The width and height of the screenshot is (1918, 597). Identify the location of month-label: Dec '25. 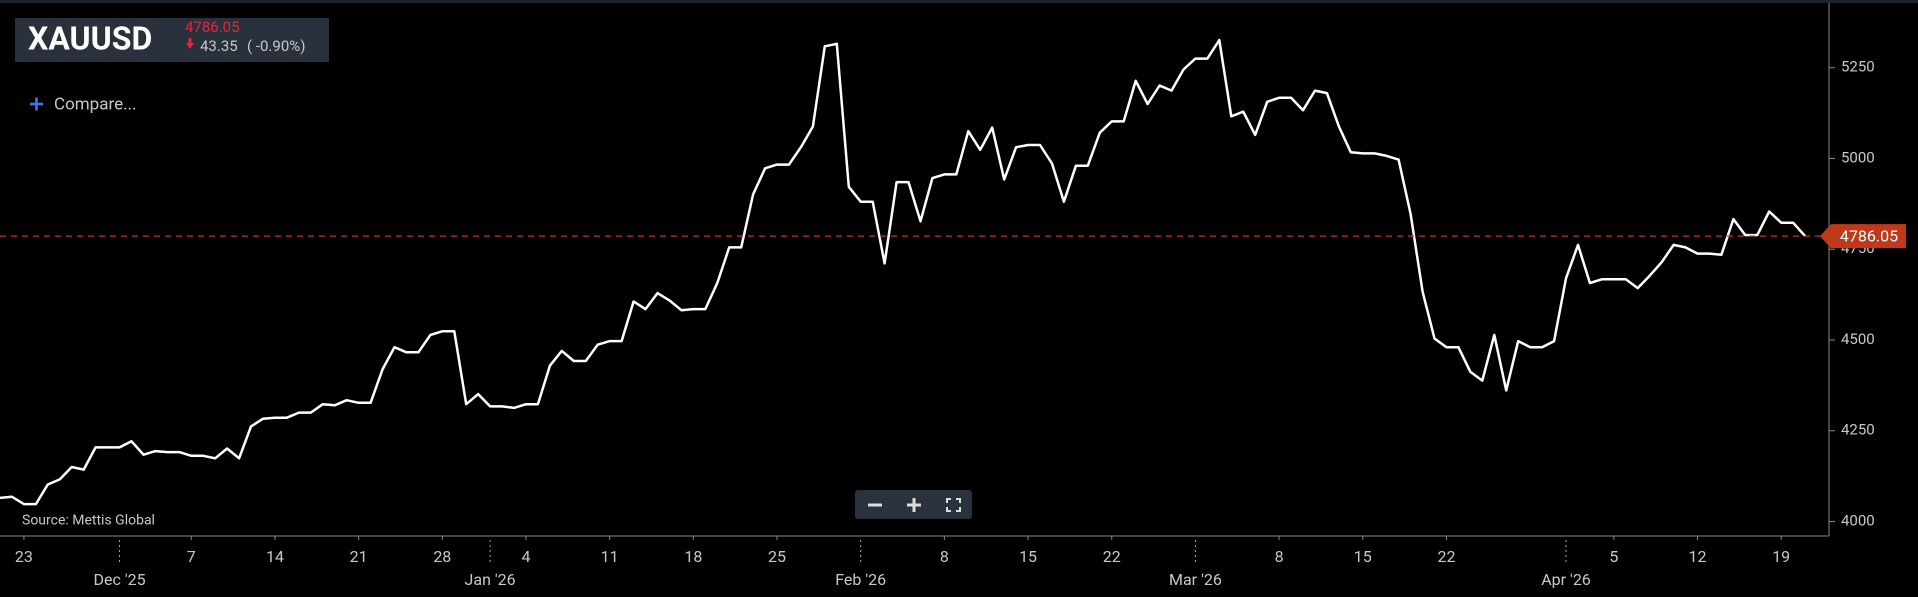
(119, 579).